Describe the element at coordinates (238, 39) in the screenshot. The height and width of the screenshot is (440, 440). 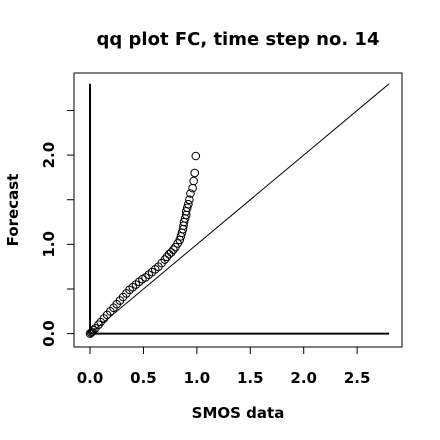
I see `chart-title: qq plot FC, time step no. 14` at that location.